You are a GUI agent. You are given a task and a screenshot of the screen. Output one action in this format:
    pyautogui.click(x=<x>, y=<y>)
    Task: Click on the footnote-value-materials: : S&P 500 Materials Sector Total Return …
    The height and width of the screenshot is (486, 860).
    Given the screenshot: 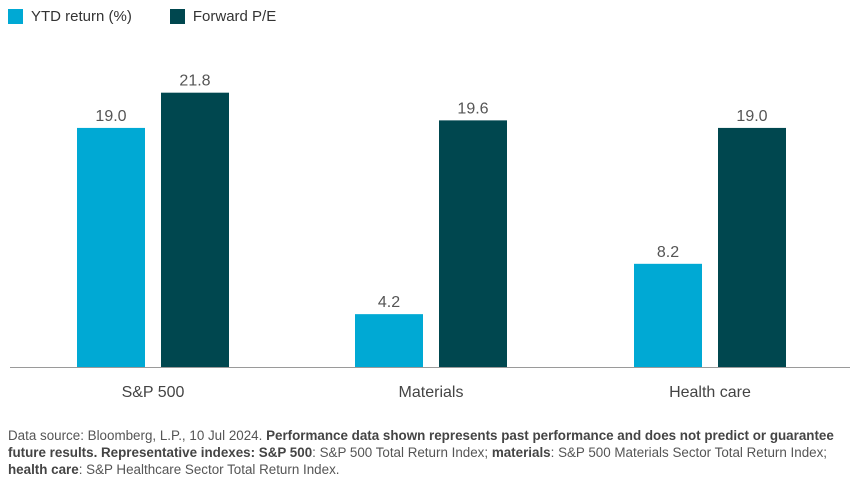 What is the action you would take?
    pyautogui.click(x=689, y=452)
    